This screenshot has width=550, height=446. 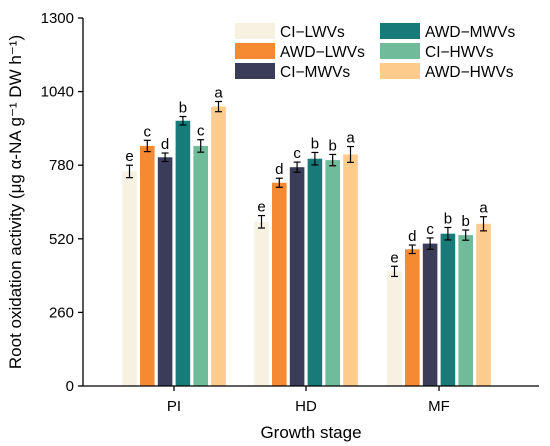 What do you see at coordinates (61, 165) in the screenshot?
I see `y-tick-label: 780` at bounding box center [61, 165].